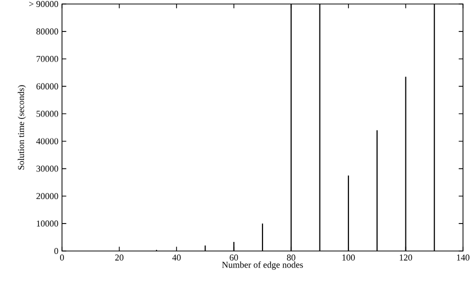  I want to click on x-axis-title: Number of edge nodes, so click(262, 265).